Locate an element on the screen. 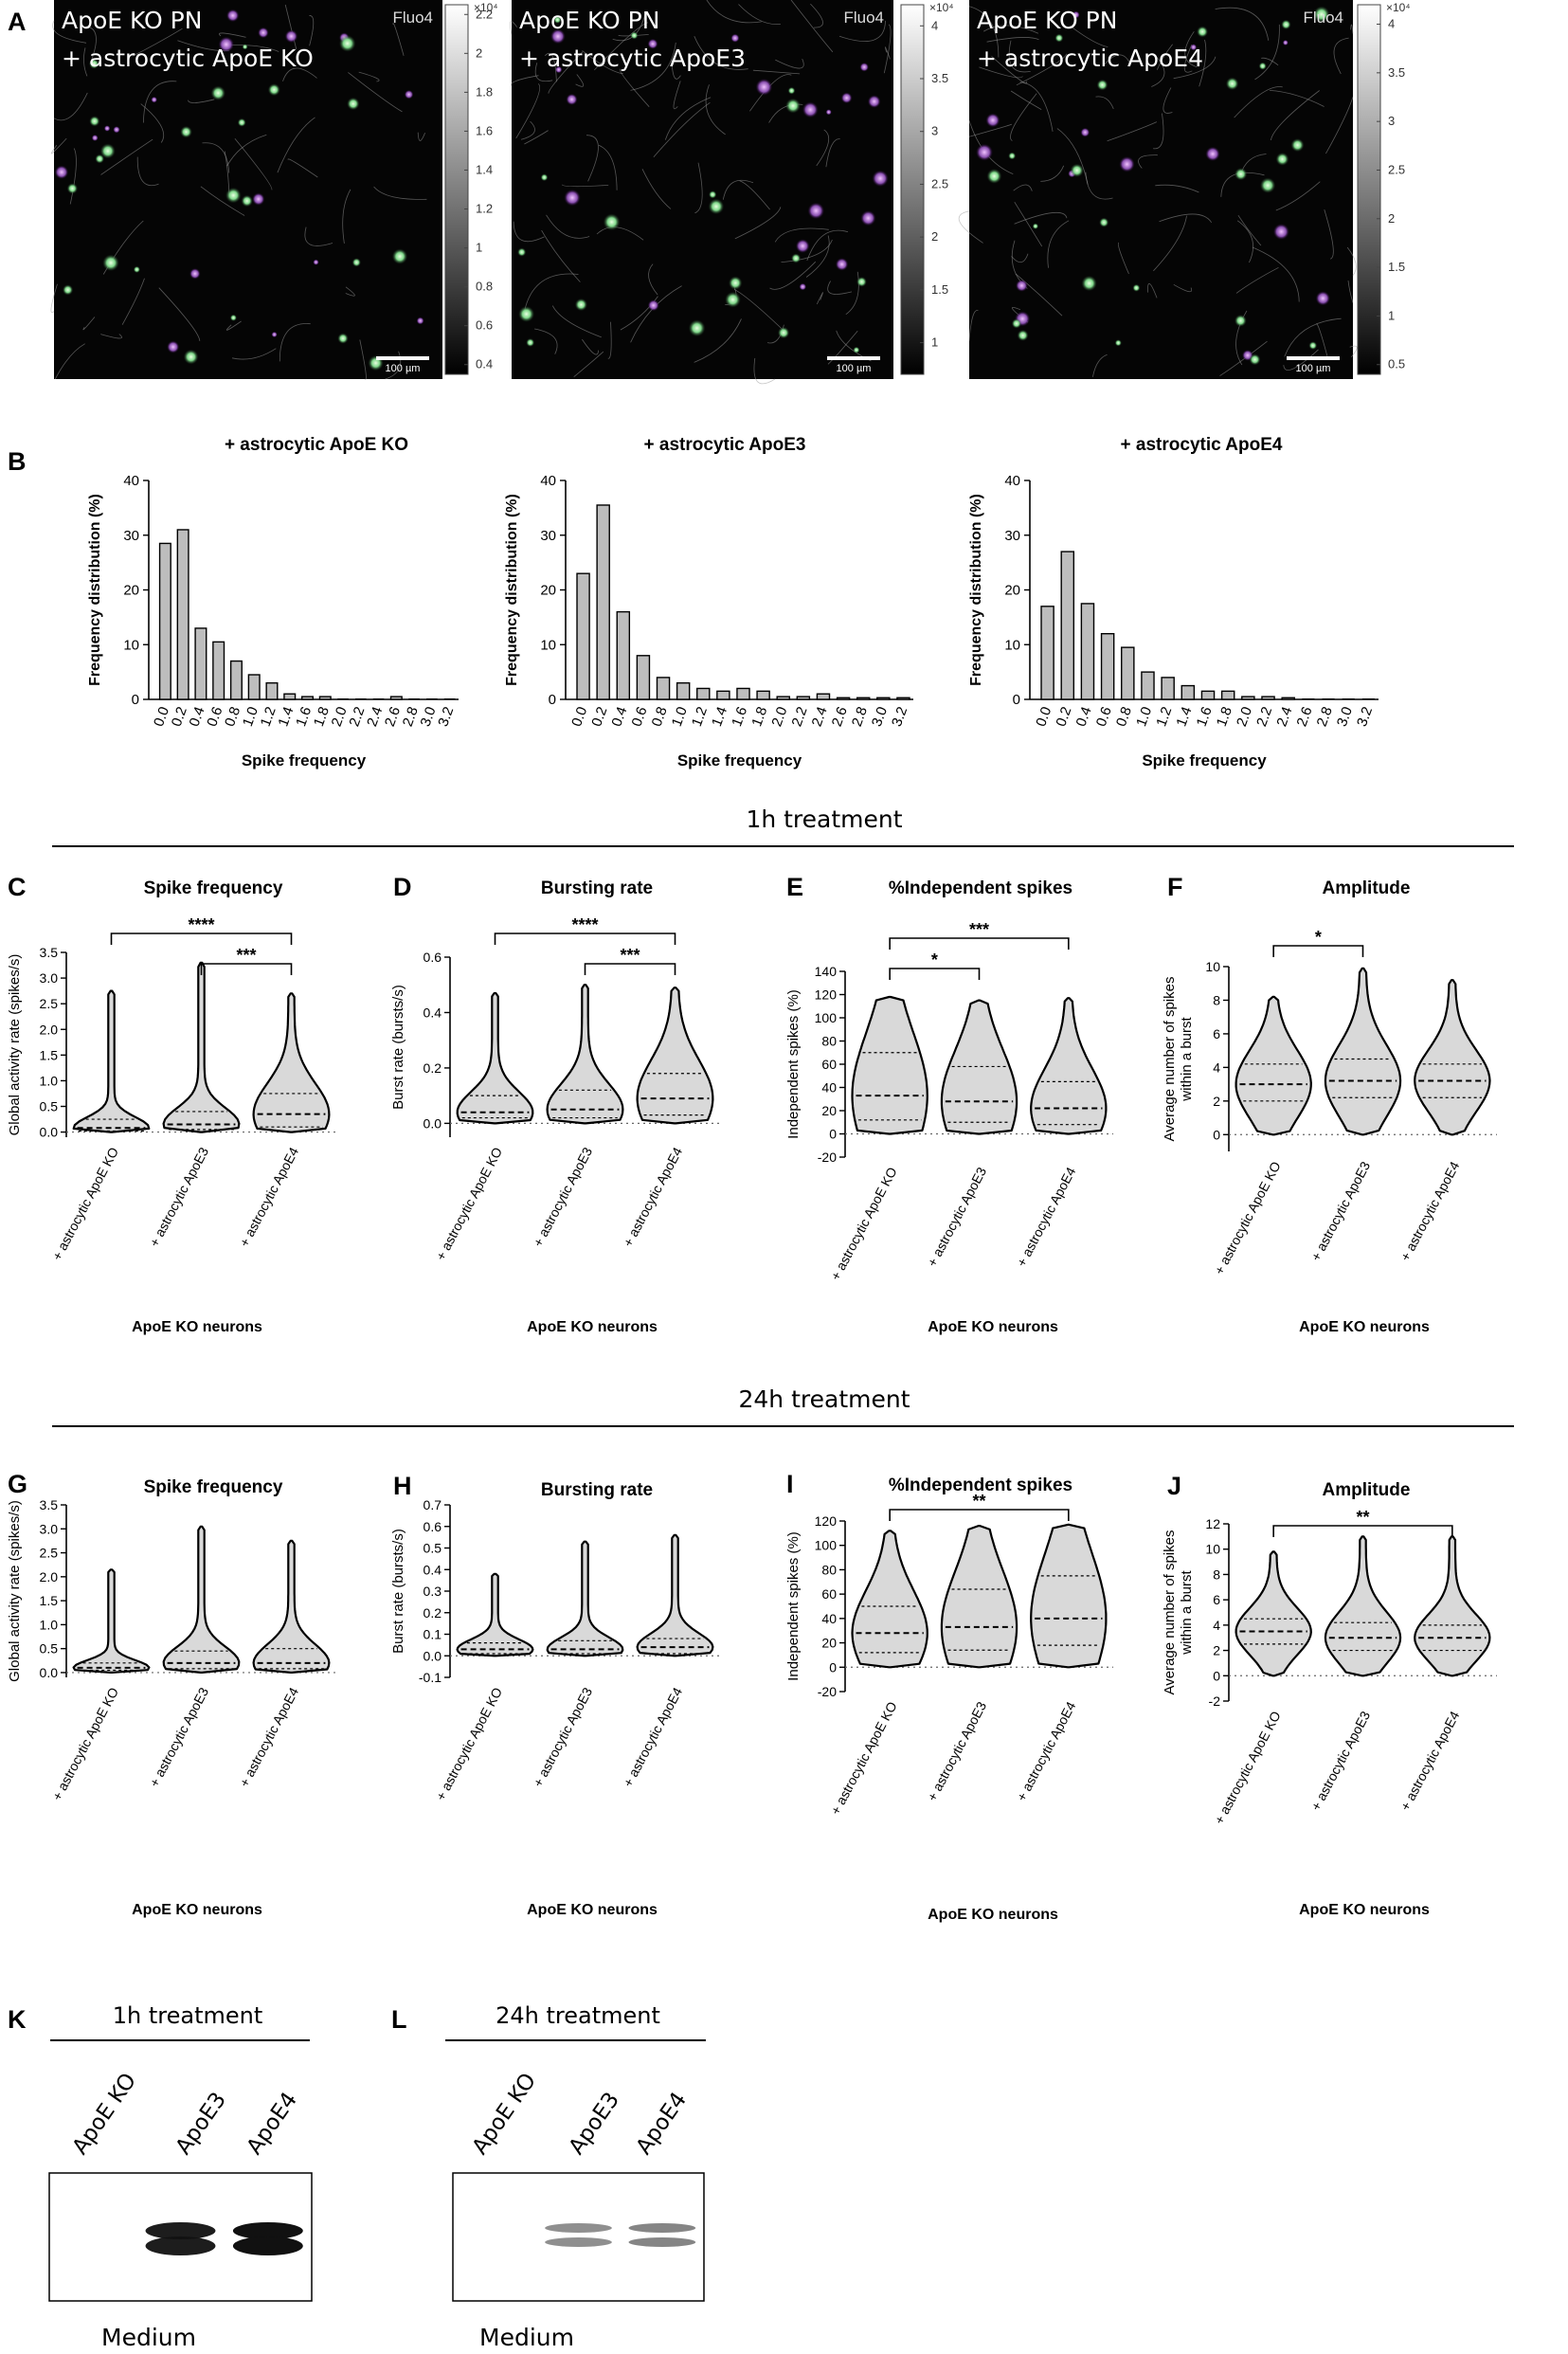  x-tick-label: 2.2 is located at coordinates (800, 717).